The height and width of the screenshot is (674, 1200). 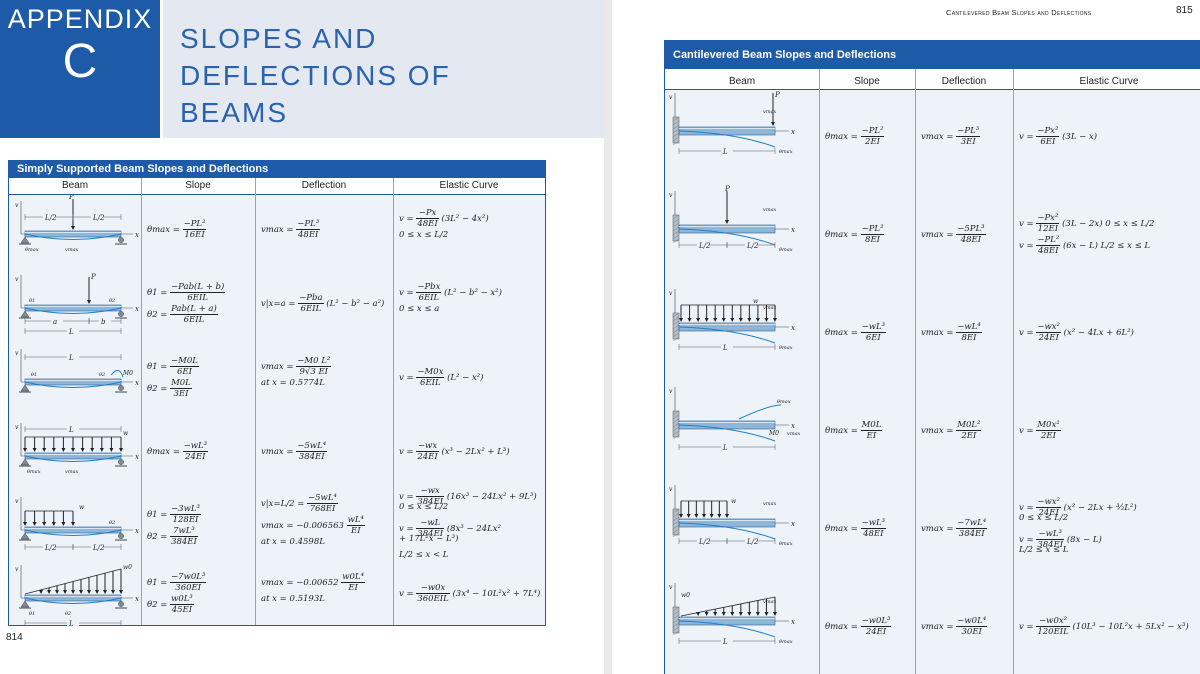 I want to click on deflection-formula-fraction: −5wL⁴ 768EI, so click(x=322, y=503).